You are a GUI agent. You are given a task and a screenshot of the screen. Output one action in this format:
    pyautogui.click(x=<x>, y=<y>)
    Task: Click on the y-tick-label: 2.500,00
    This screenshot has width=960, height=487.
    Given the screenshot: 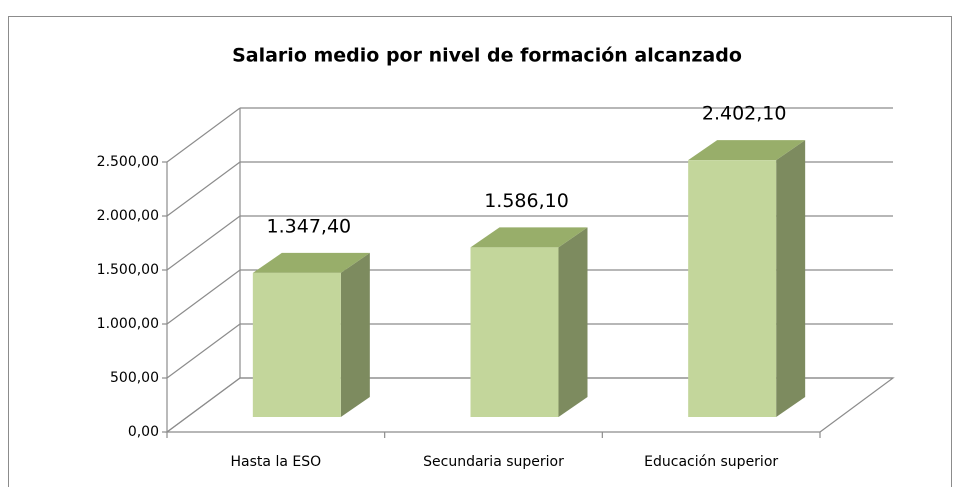 What is the action you would take?
    pyautogui.click(x=128, y=162)
    